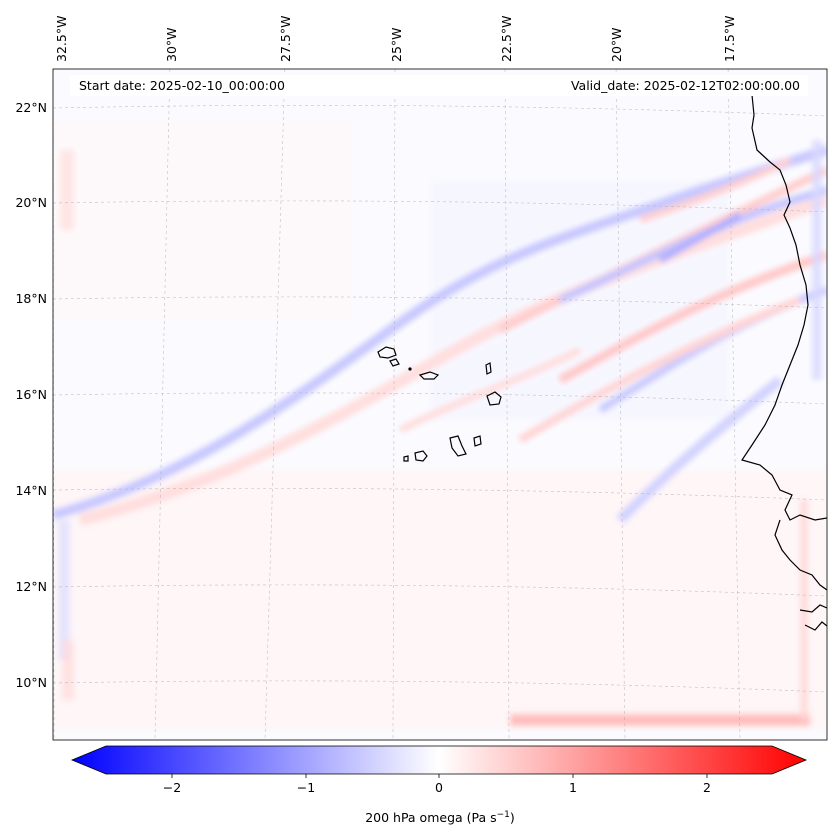  I want to click on lat-label-14n: 14°N, so click(31, 490).